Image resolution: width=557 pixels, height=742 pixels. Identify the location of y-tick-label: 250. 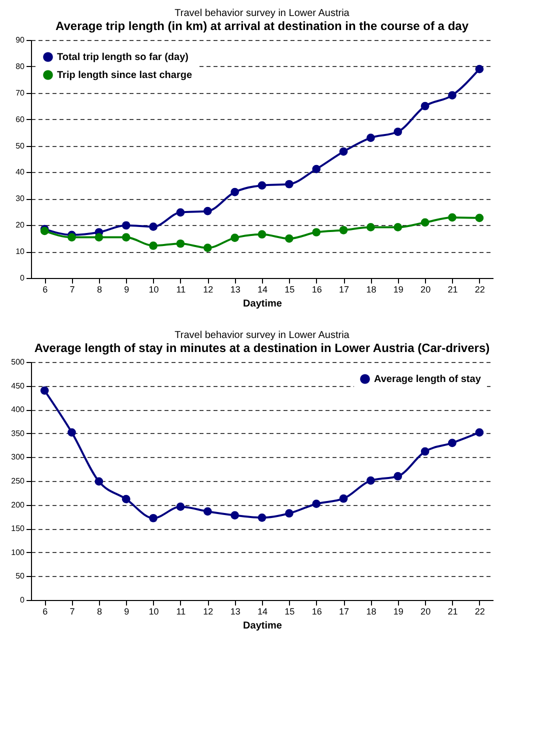
(18, 481).